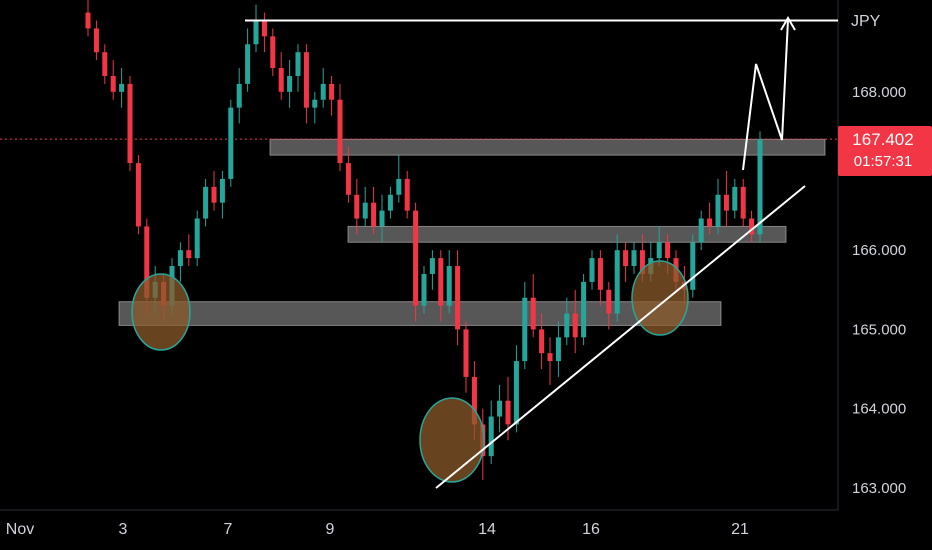 Image resolution: width=932 pixels, height=550 pixels. I want to click on time-axis: Nov 3 7 9 14 16 21, so click(377, 529).